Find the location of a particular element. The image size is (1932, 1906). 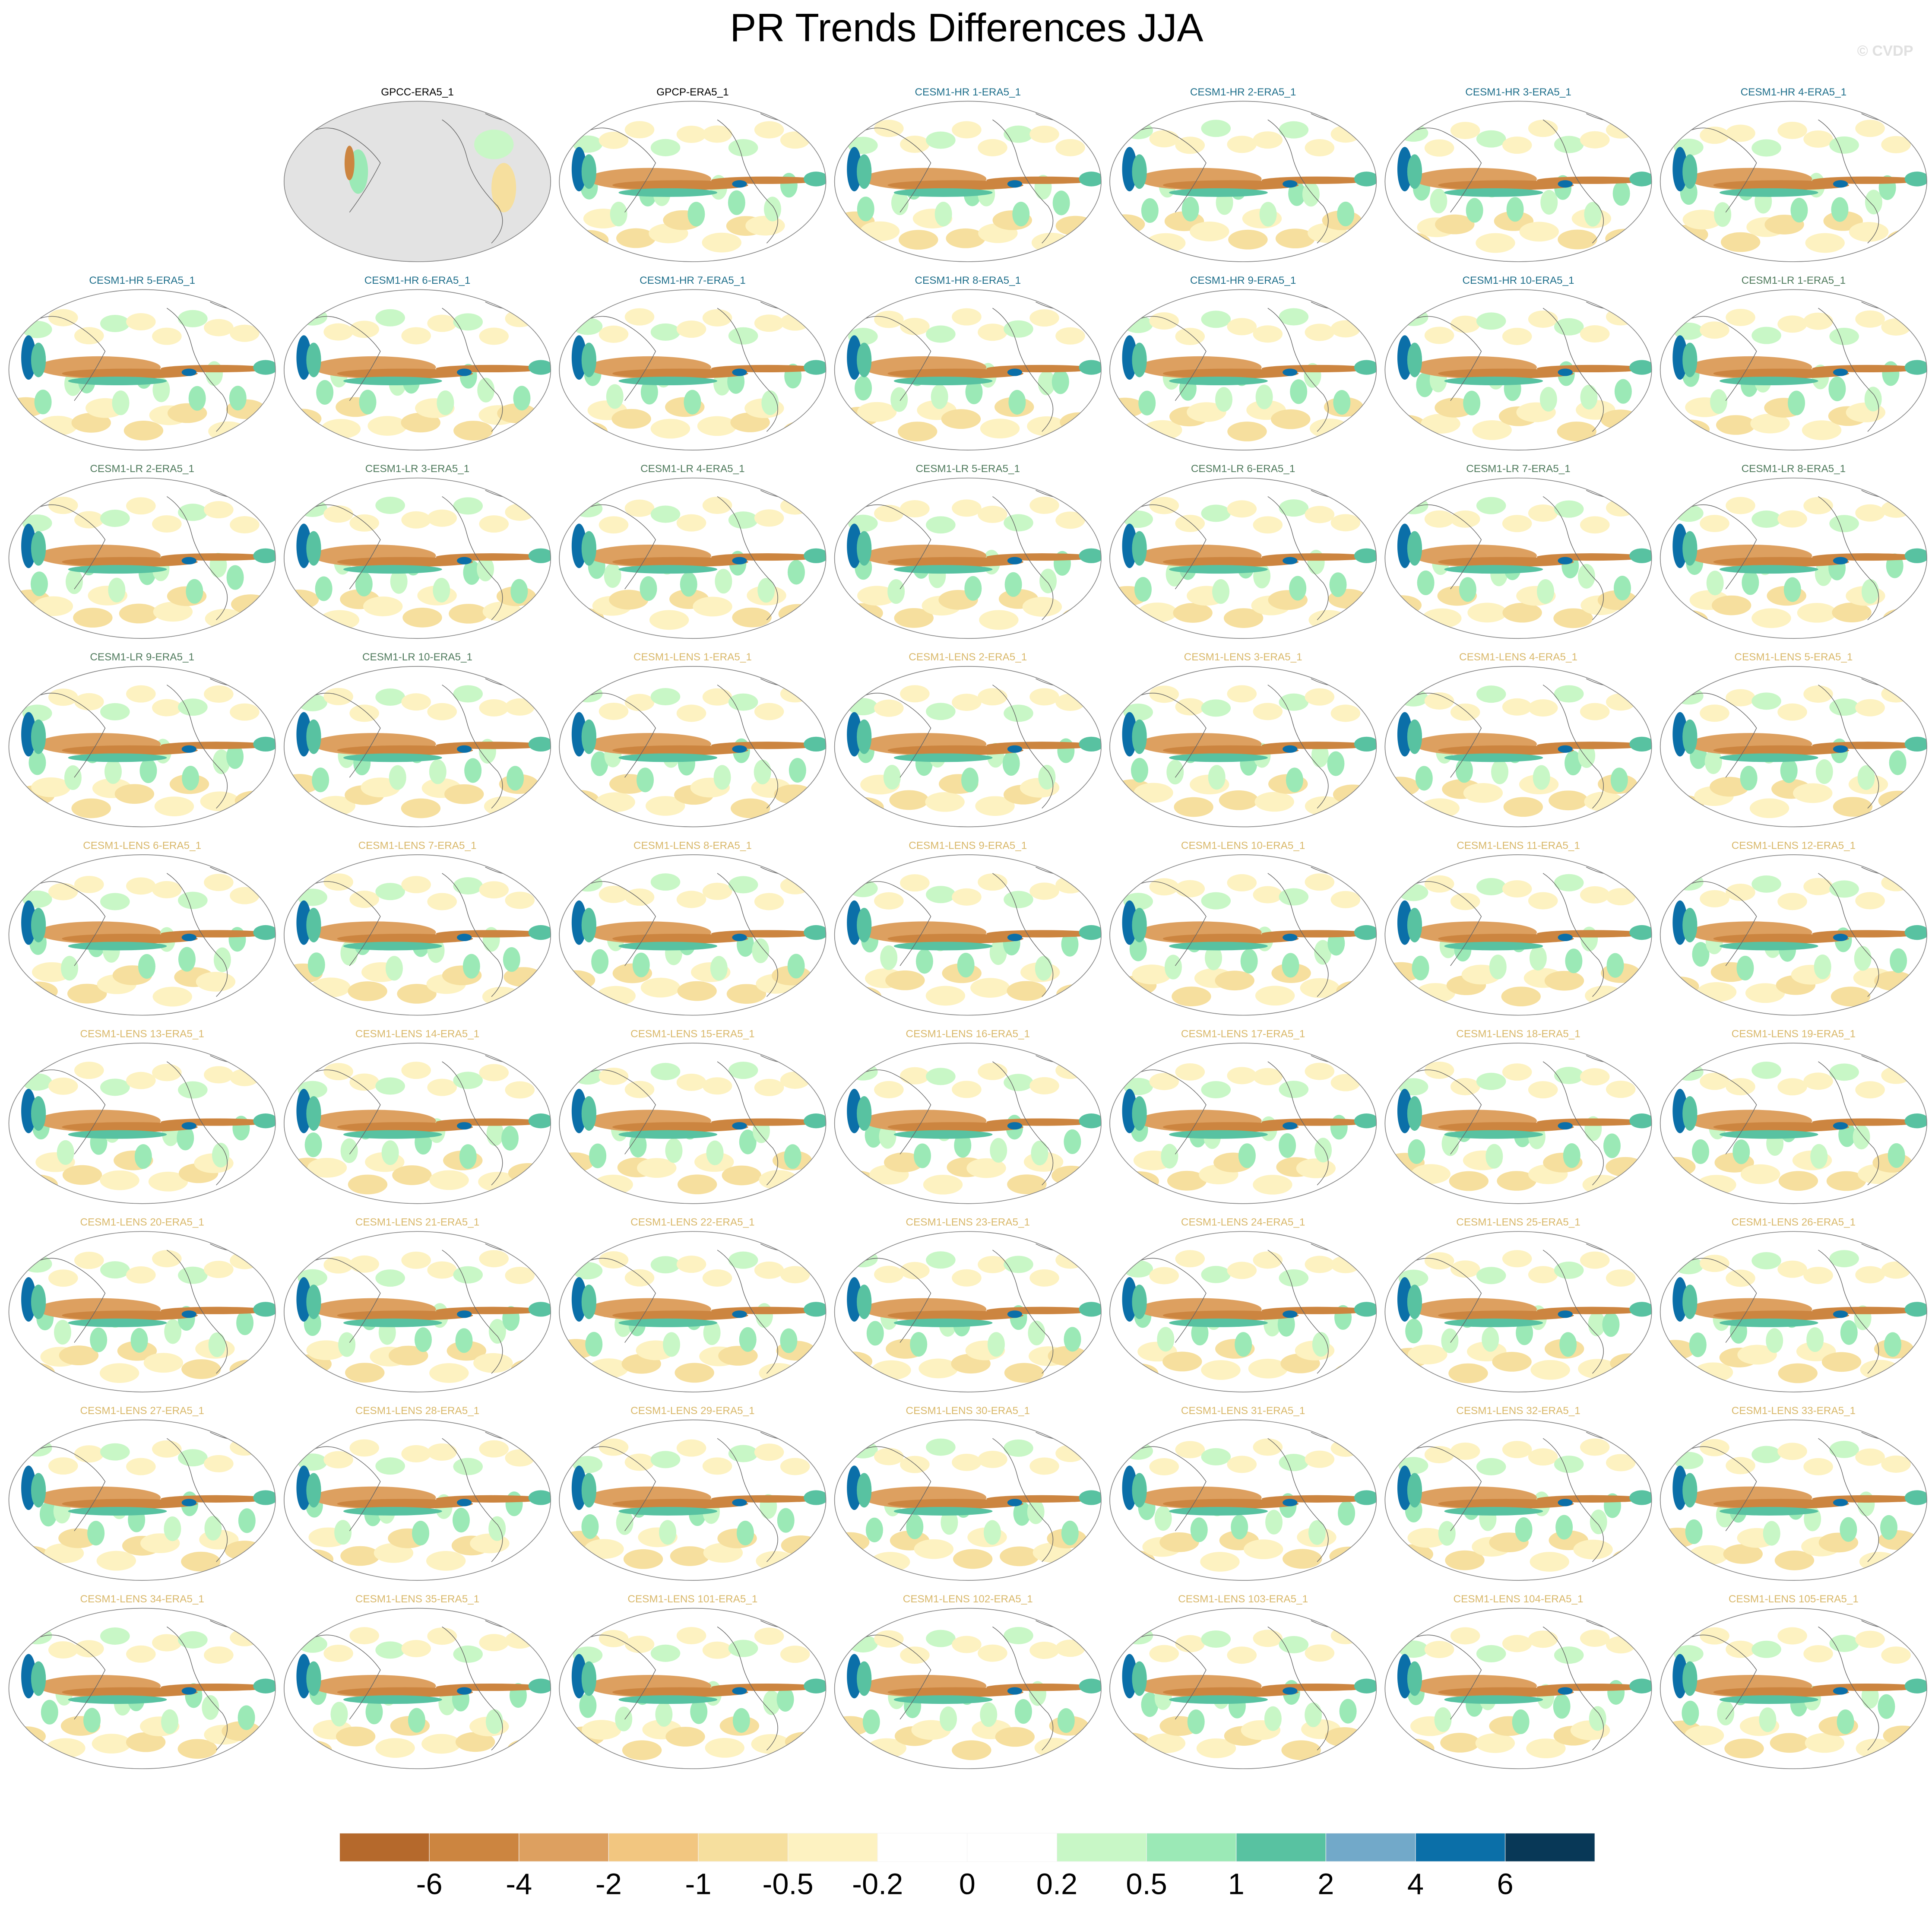

panel-title: CESM1-LR 7-ERA5_1 is located at coordinates (1518, 469).